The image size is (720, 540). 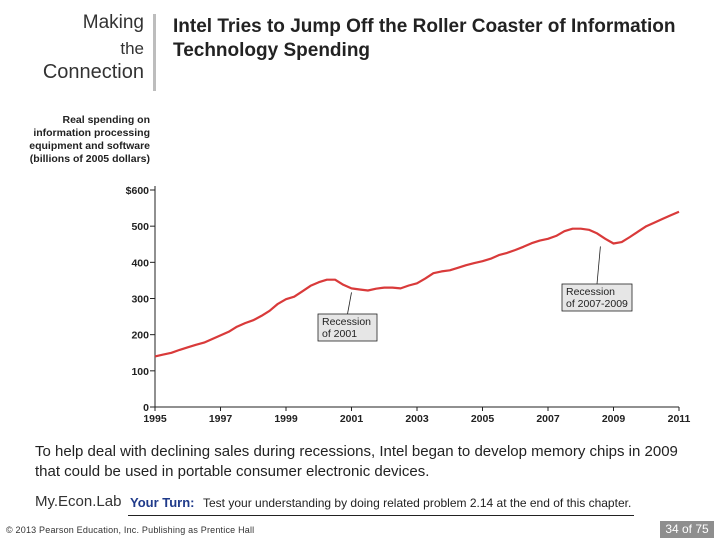 I want to click on page-number: 34 of 75, so click(x=687, y=529).